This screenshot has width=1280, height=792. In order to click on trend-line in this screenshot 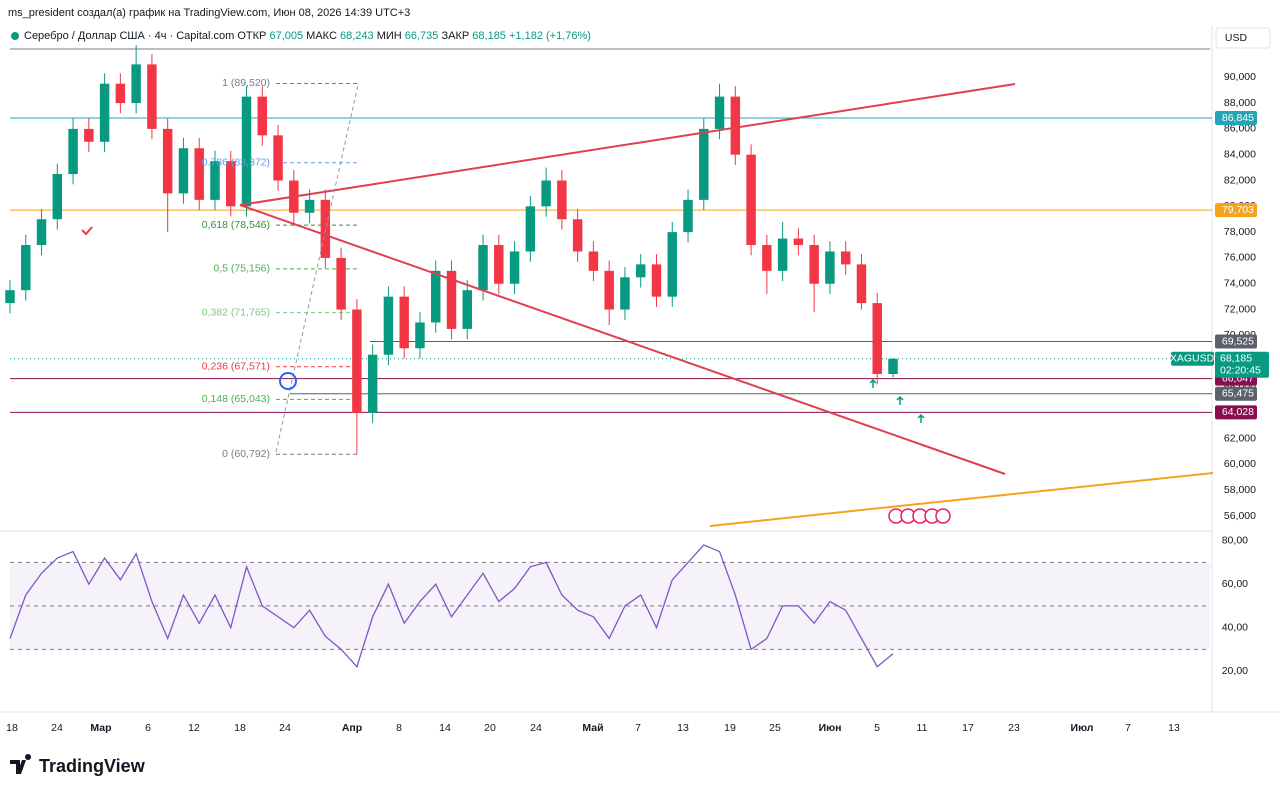, I will do `click(961, 499)`.